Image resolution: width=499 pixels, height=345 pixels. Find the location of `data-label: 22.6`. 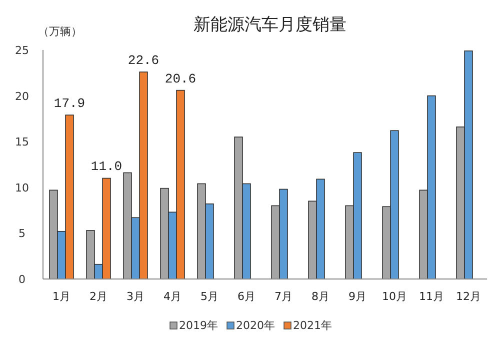

data-label: 22.6 is located at coordinates (144, 60).